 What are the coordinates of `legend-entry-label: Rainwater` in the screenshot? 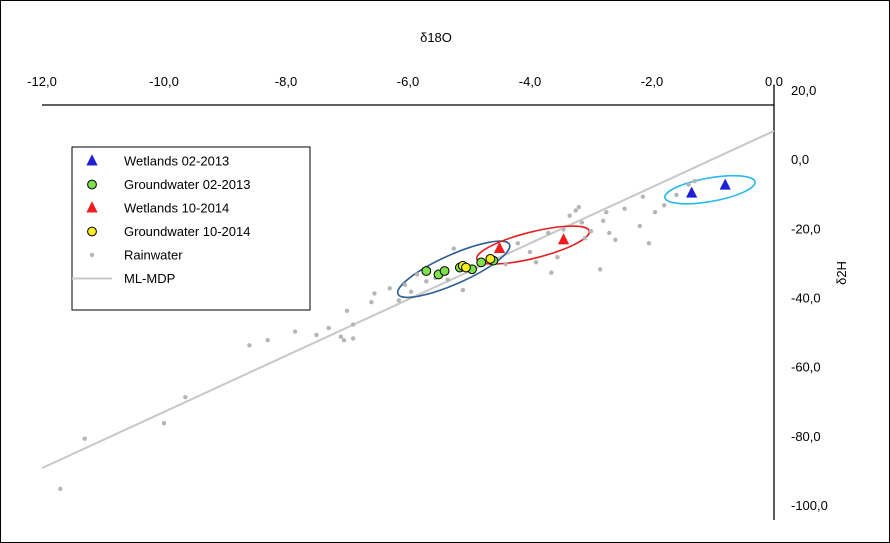 It's located at (153, 255).